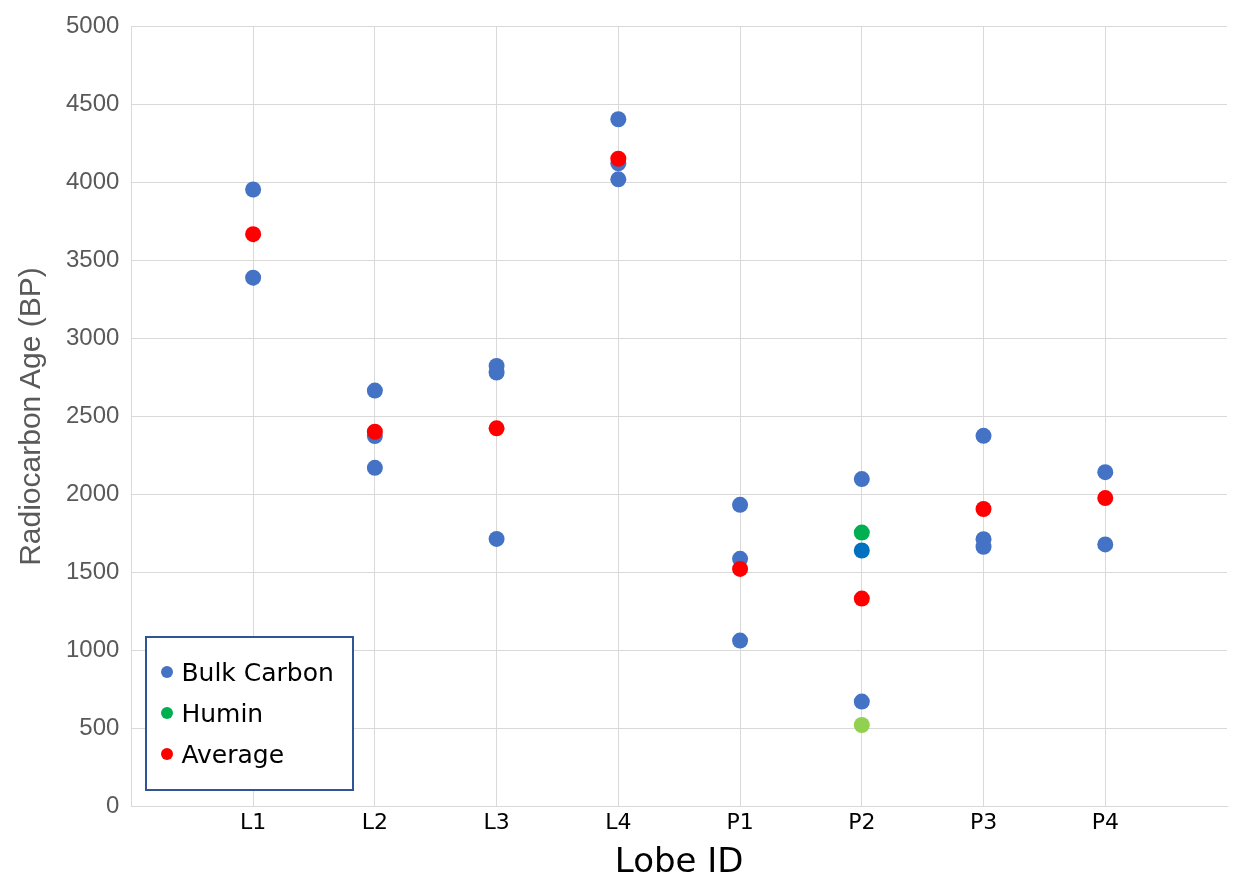  Describe the element at coordinates (30, 416) in the screenshot. I see `y-axis-title: Radiocarbon Age (BP)` at that location.